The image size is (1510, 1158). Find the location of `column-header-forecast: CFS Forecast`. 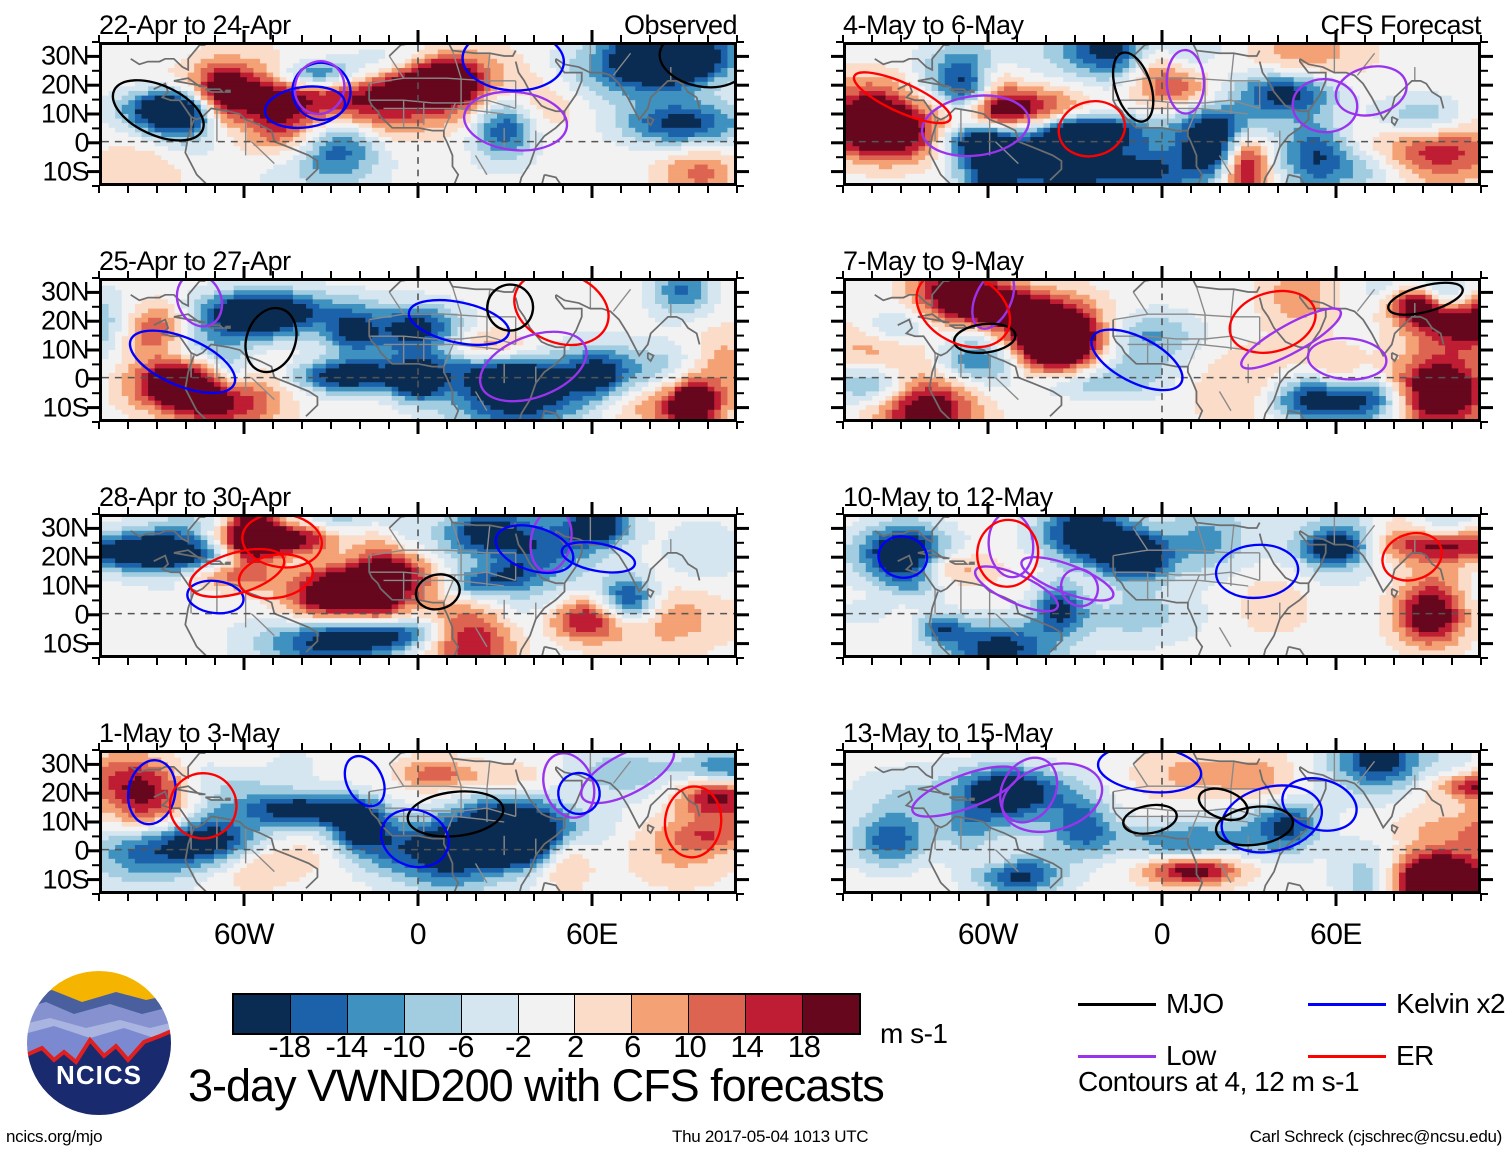

column-header-forecast: CFS Forecast is located at coordinates (1400, 25).